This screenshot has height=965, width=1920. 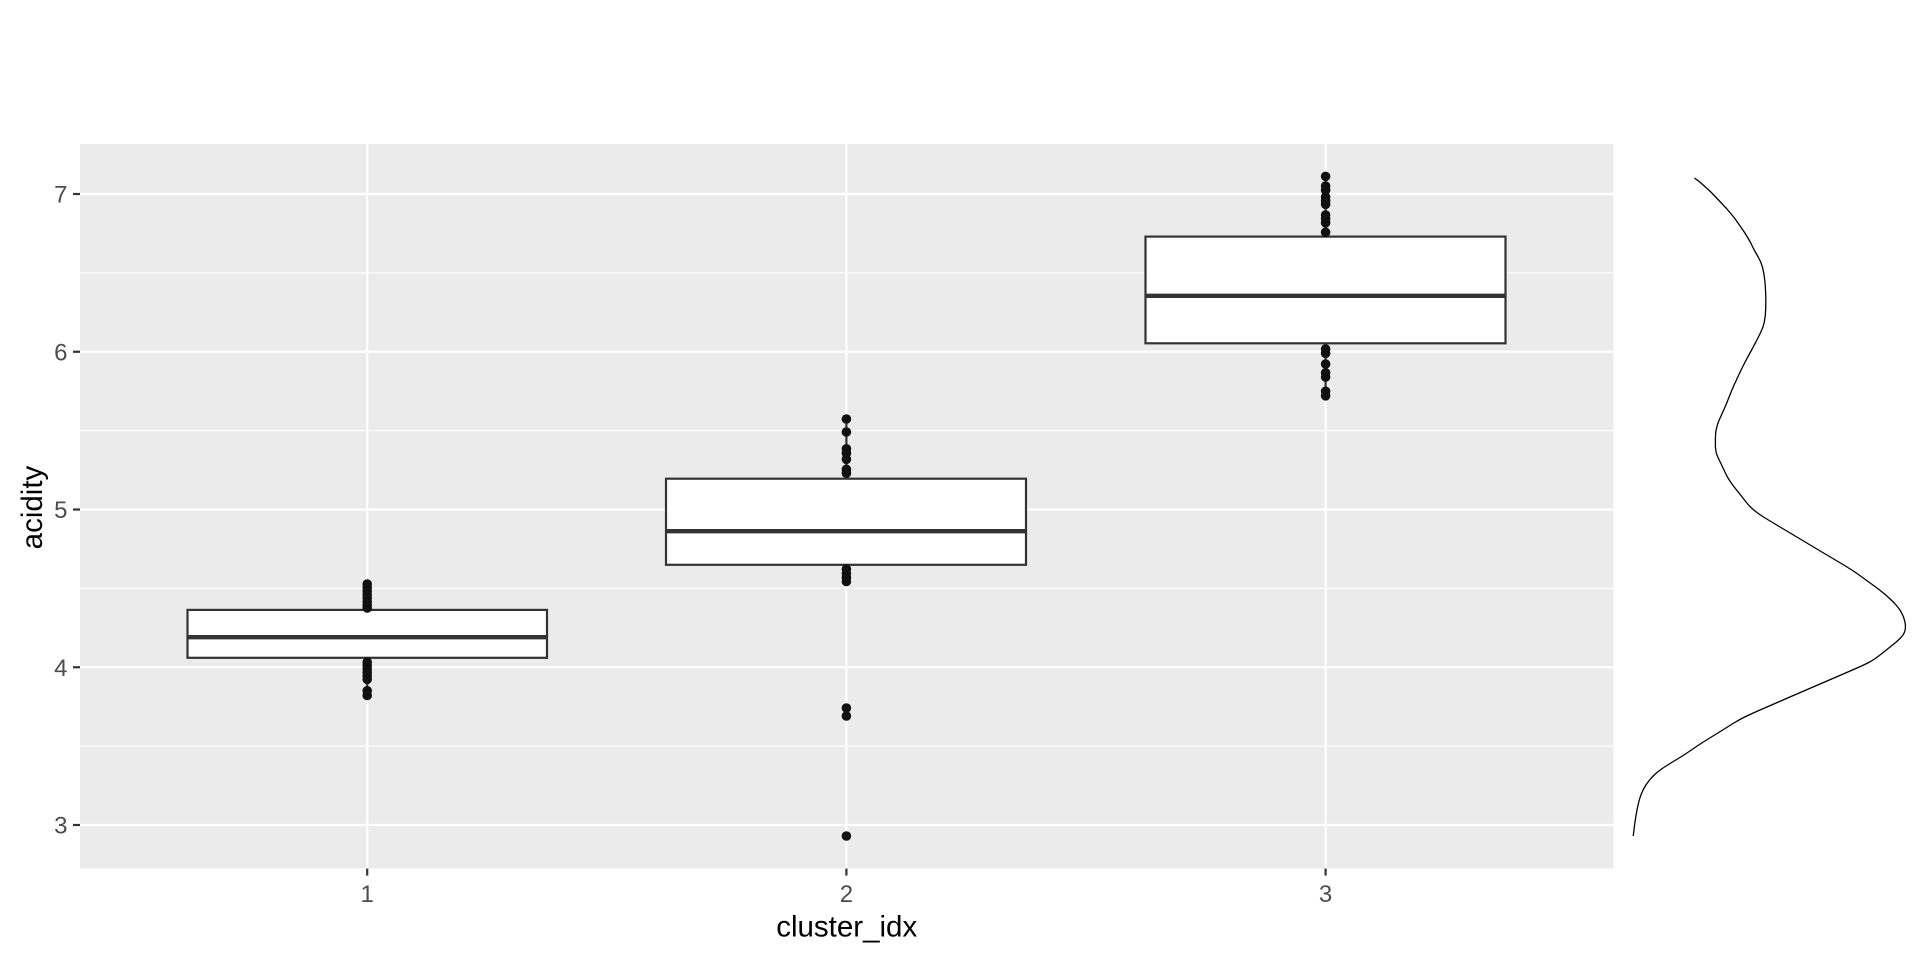 I want to click on svg-text: acidity, so click(x=32, y=507).